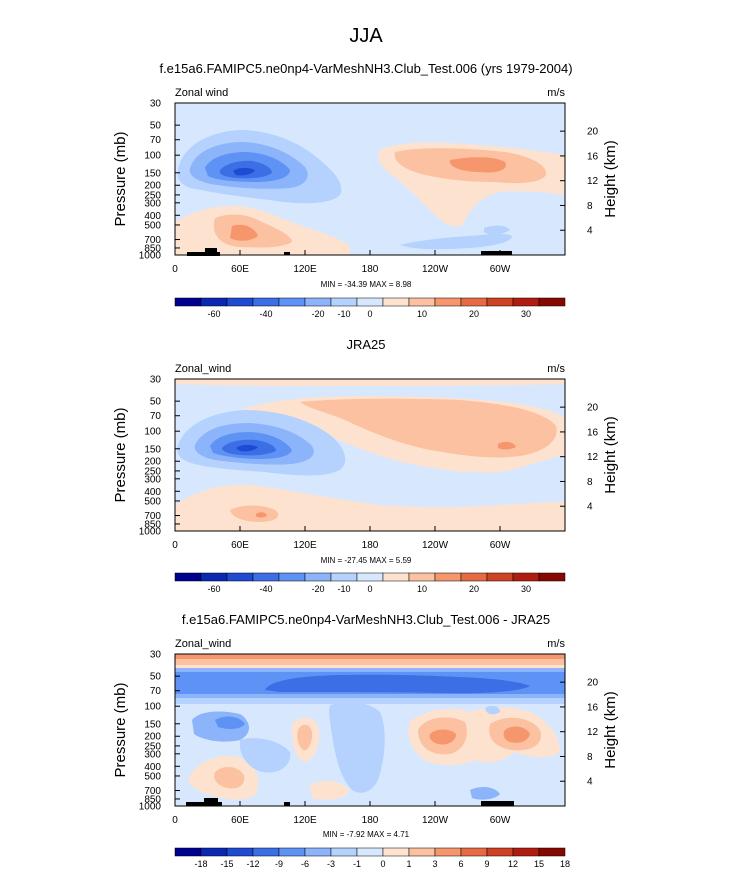 The height and width of the screenshot is (871, 733). Describe the element at coordinates (305, 864) in the screenshot. I see `colorbar-label: -6` at that location.